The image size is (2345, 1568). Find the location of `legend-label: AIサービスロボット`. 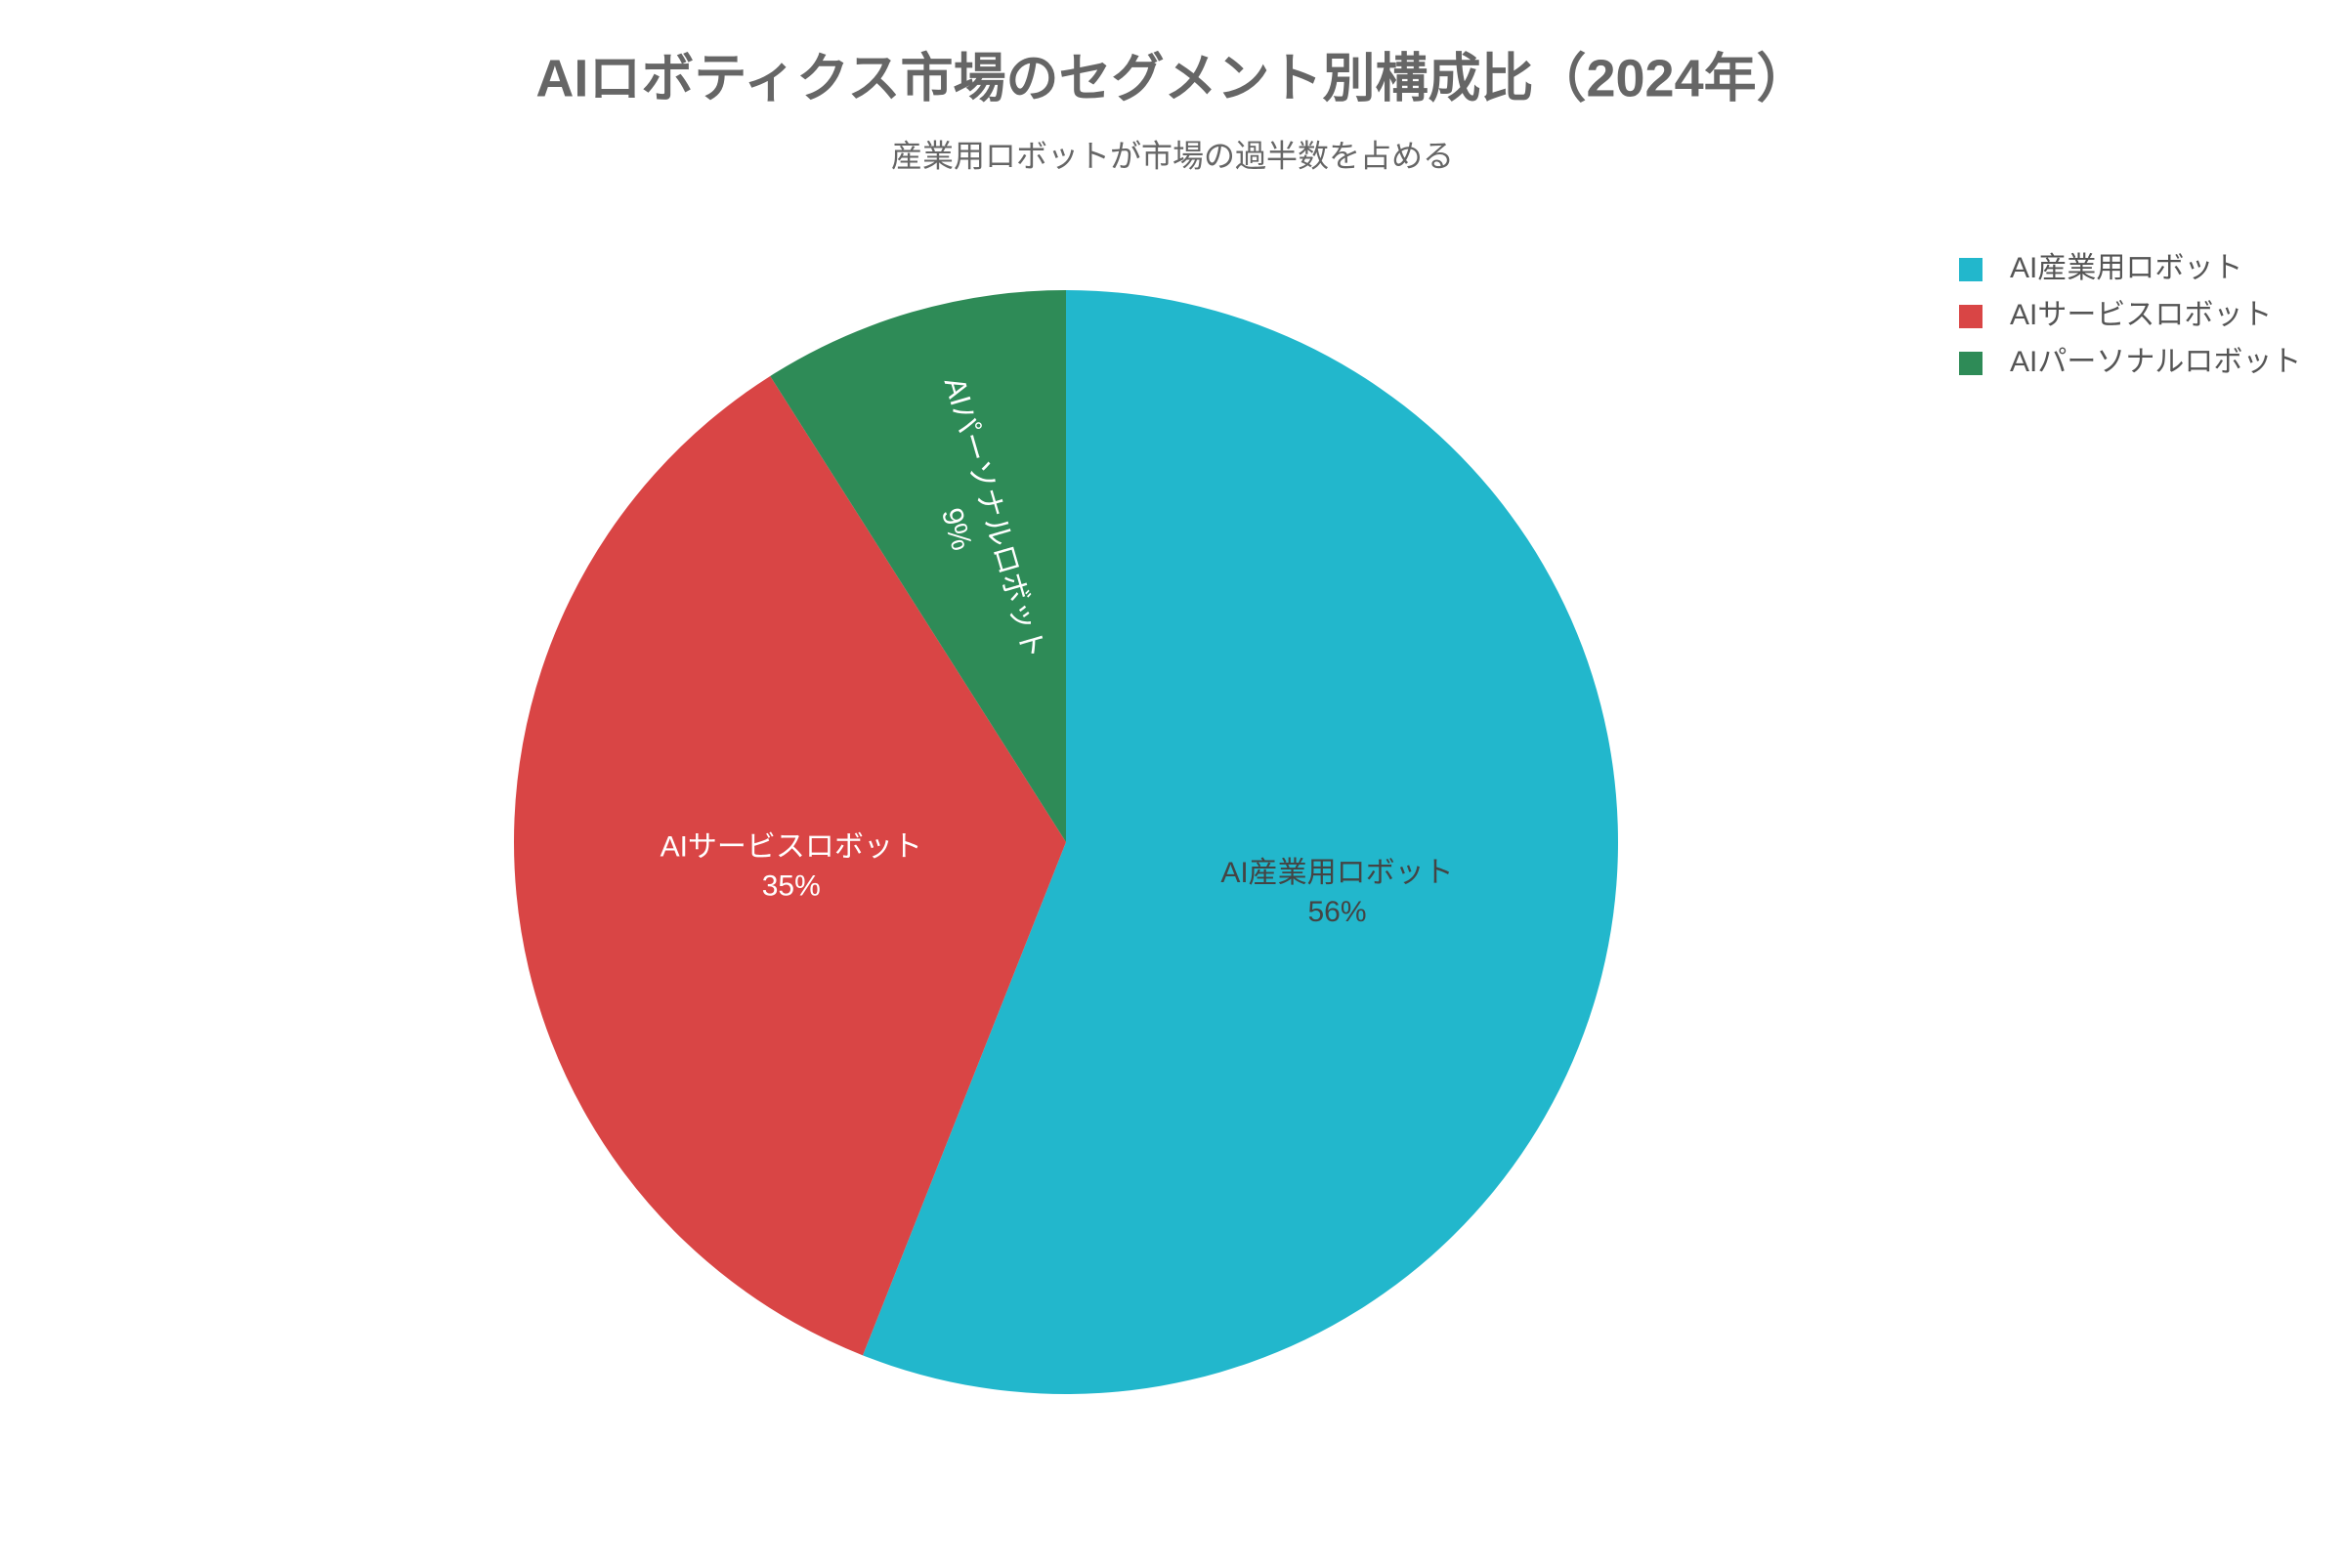

legend-label: AIサービスロボット is located at coordinates (2141, 315).